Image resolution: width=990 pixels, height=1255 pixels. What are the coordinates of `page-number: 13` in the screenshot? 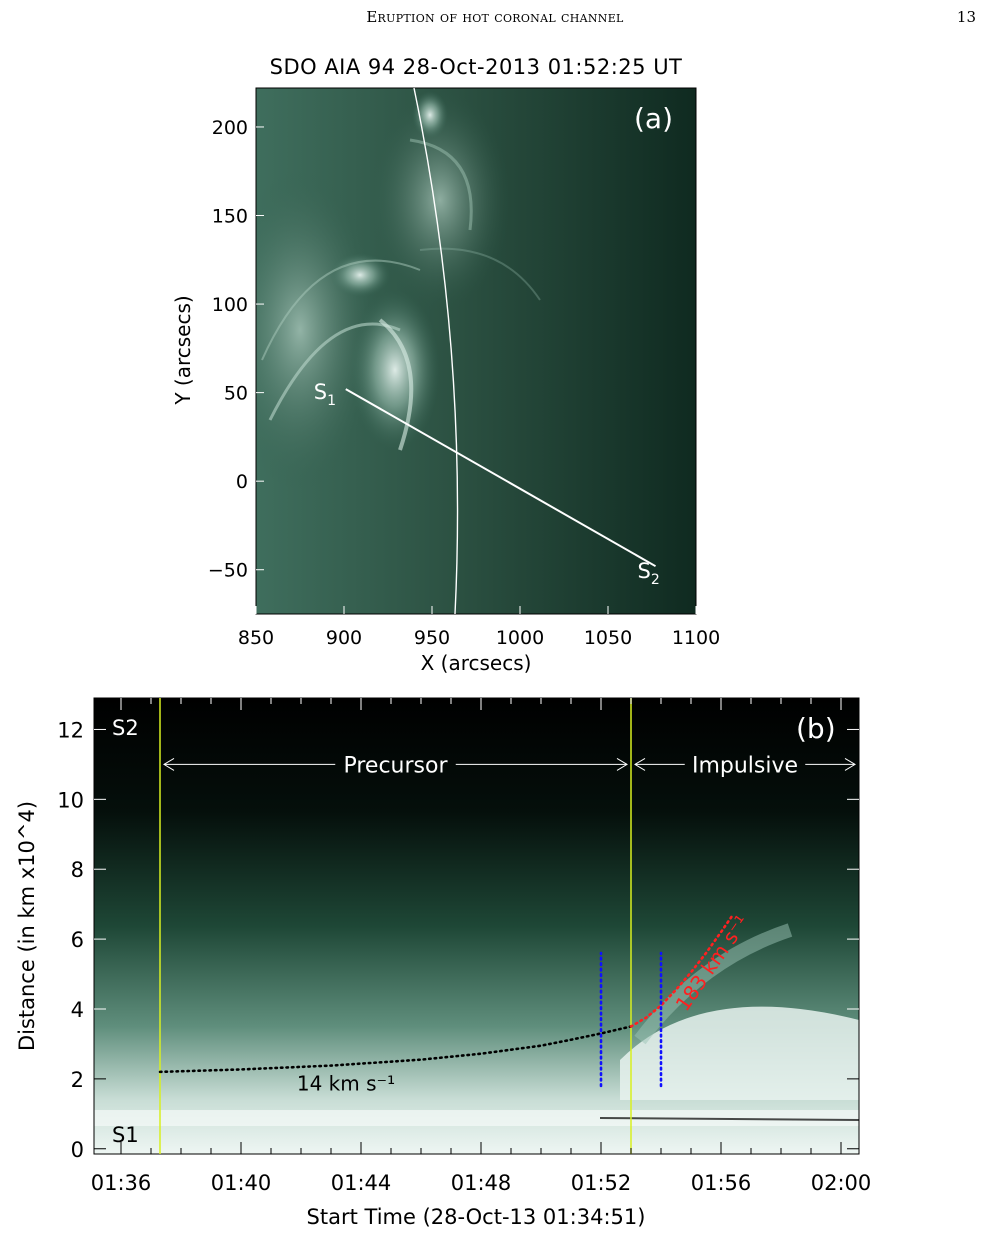 It's located at (966, 17).